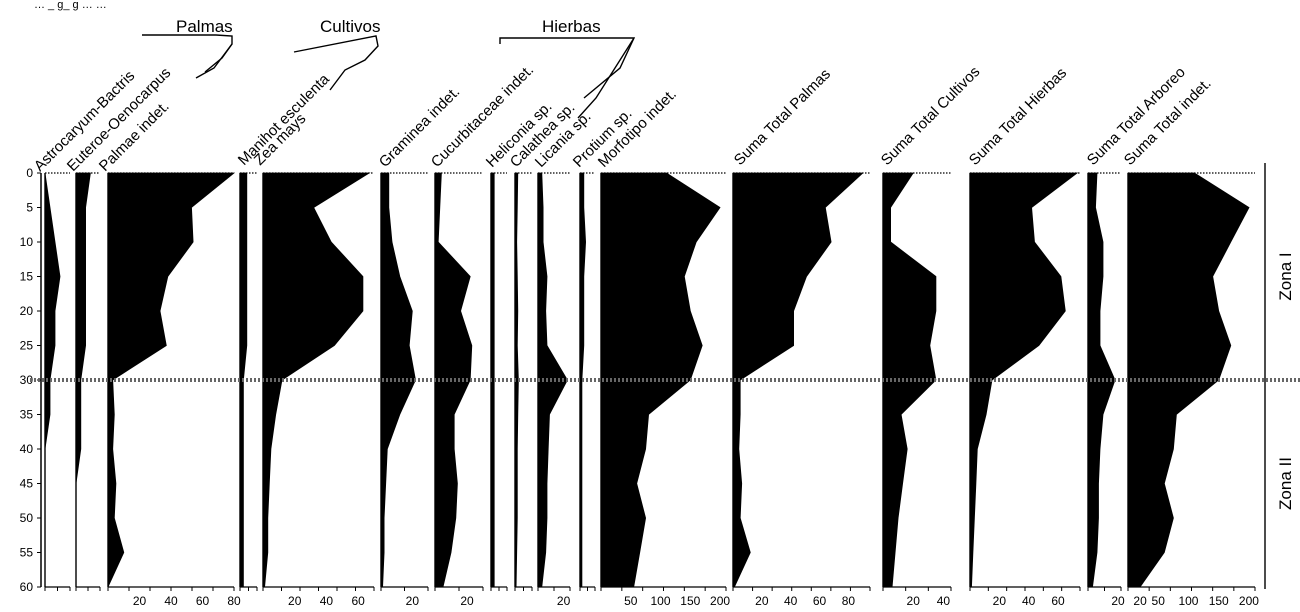 This screenshot has width=1300, height=612. What do you see at coordinates (492, 380) in the screenshot?
I see `area-heliconia-sp` at bounding box center [492, 380].